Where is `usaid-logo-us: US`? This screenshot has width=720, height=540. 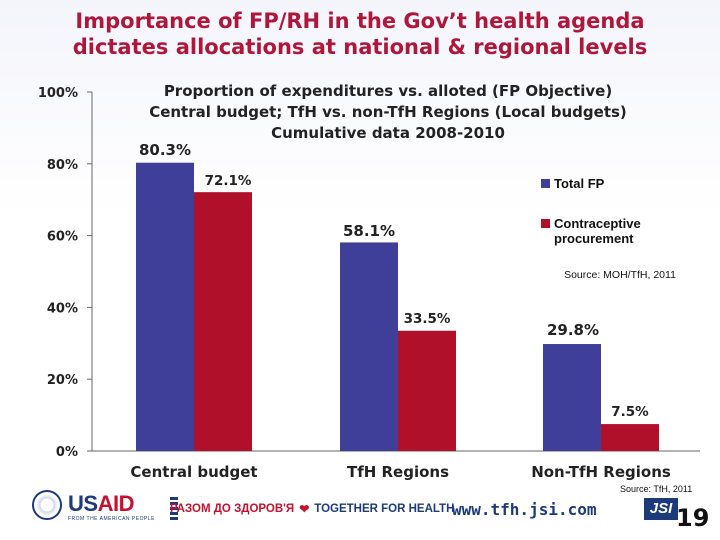
usaid-logo-us: US is located at coordinates (83, 503).